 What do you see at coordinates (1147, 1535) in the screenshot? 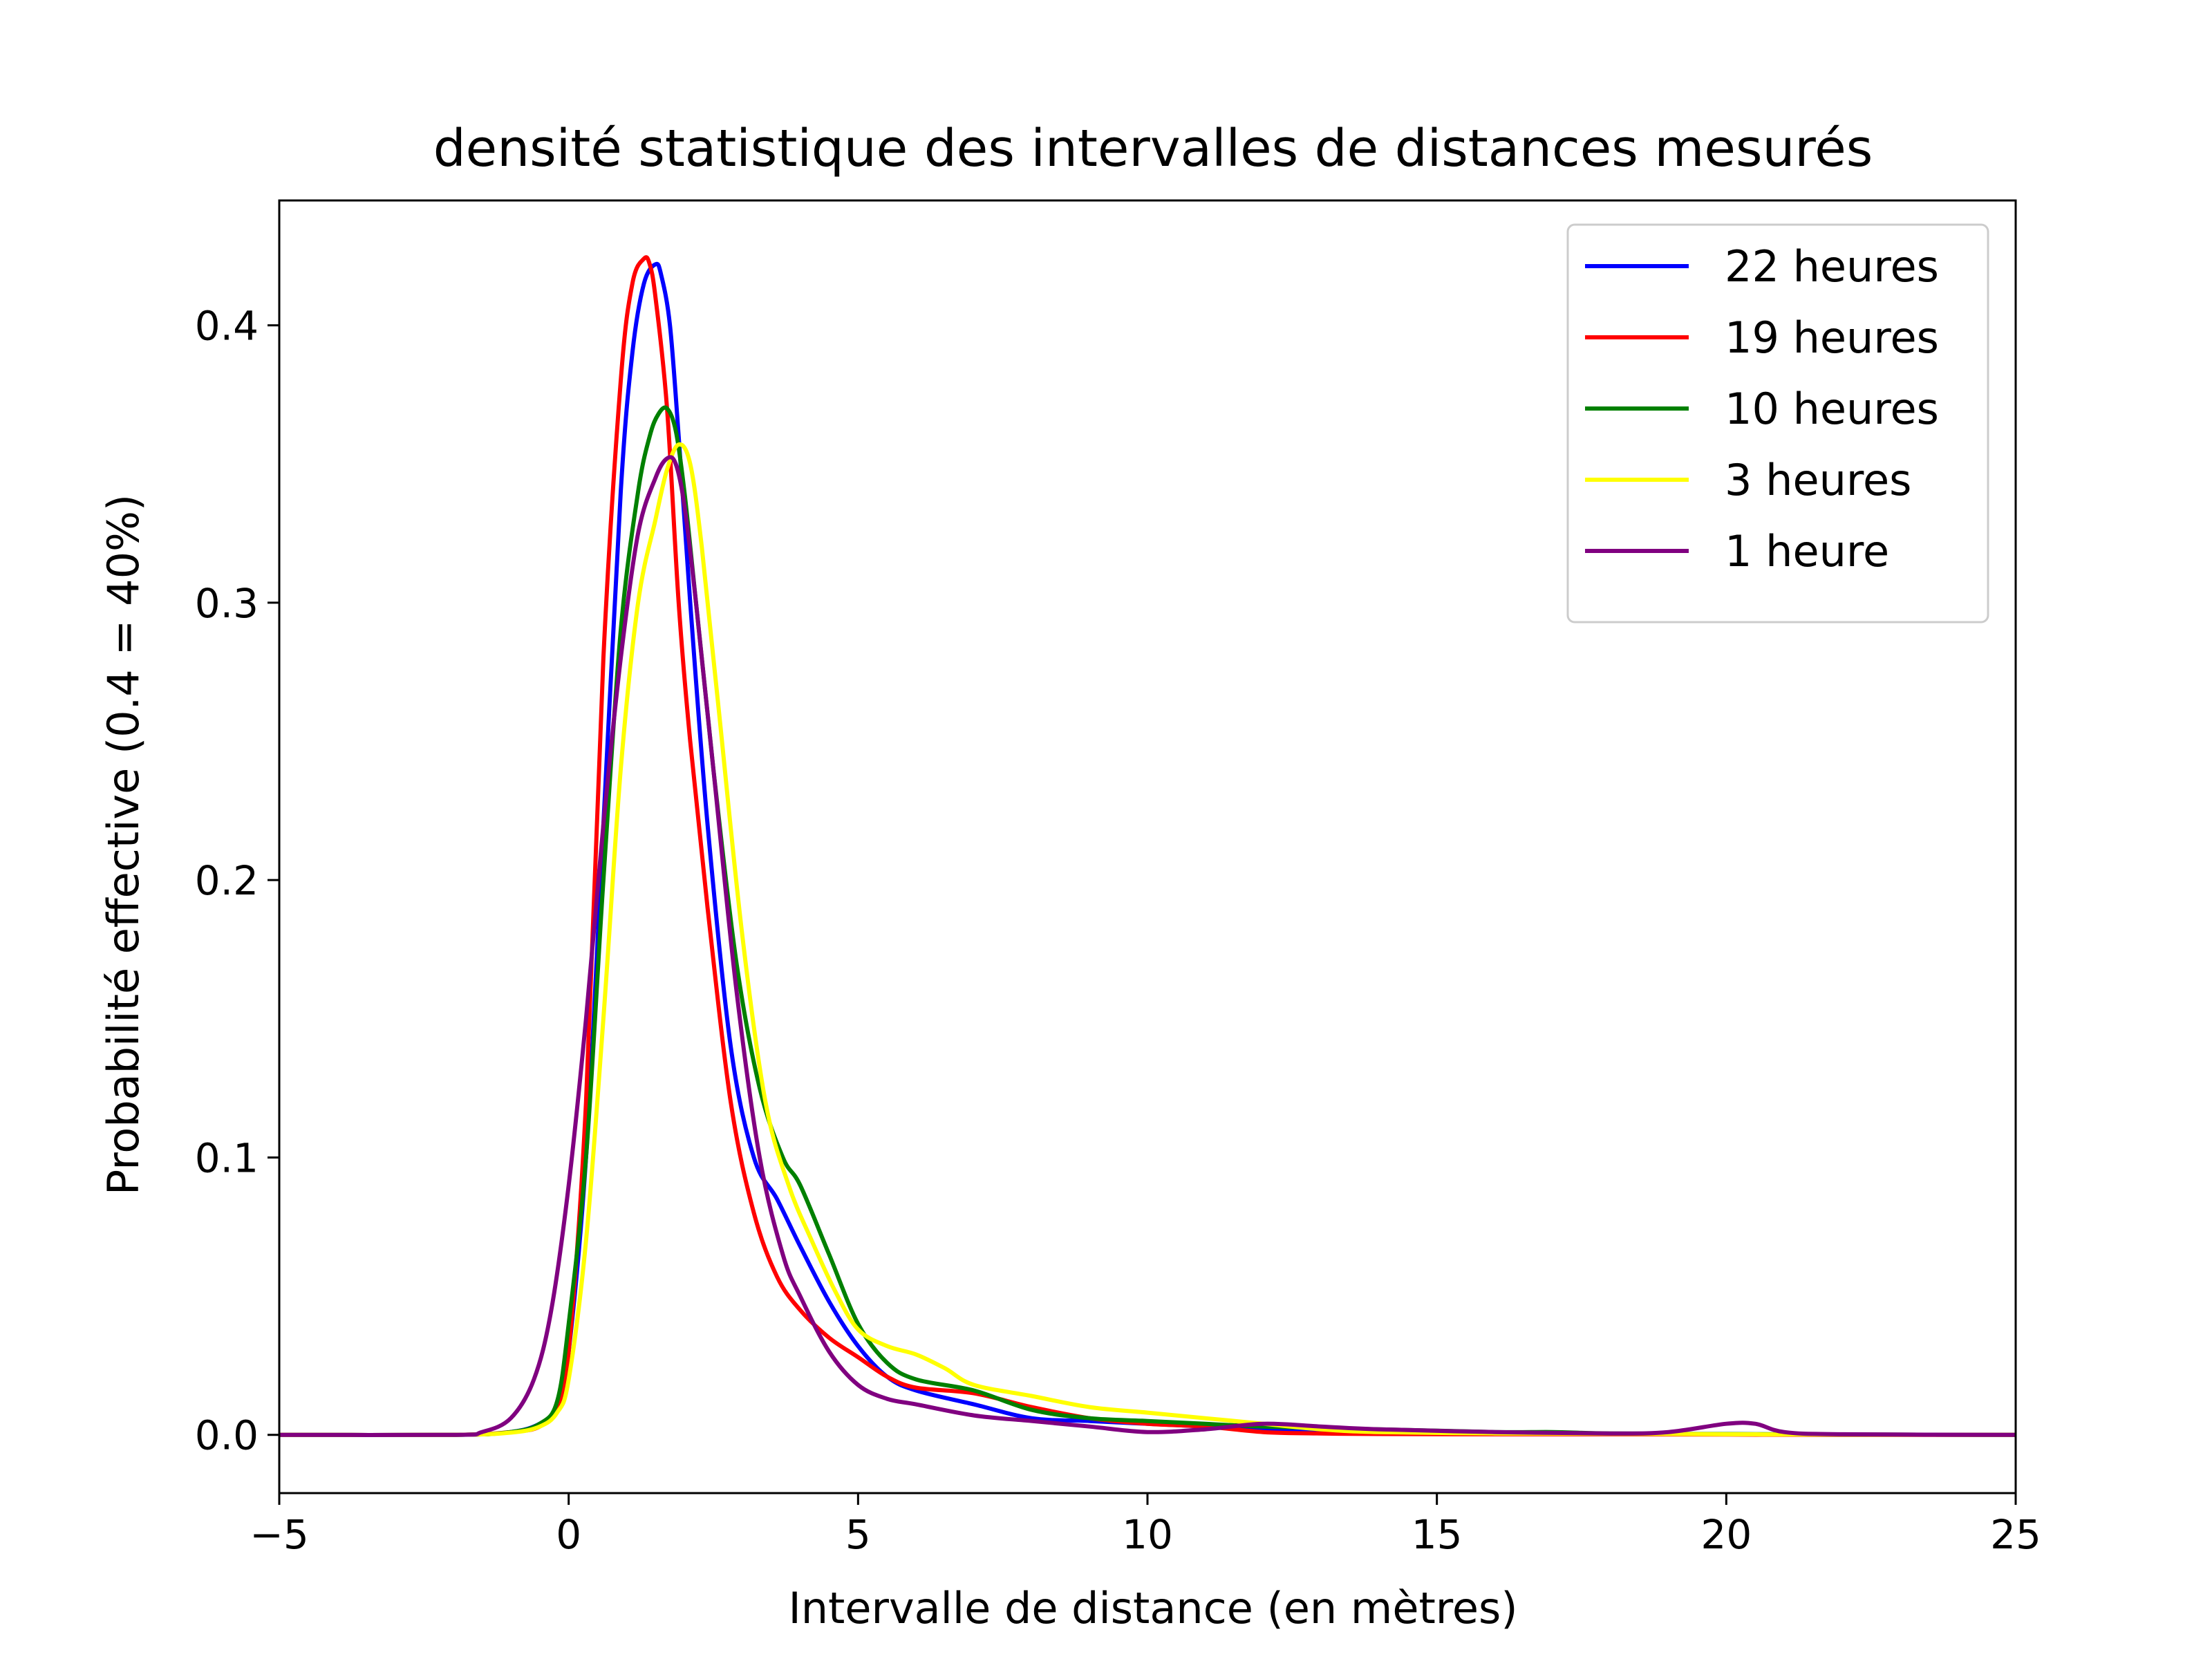
I see `x-tick-label: 10` at bounding box center [1147, 1535].